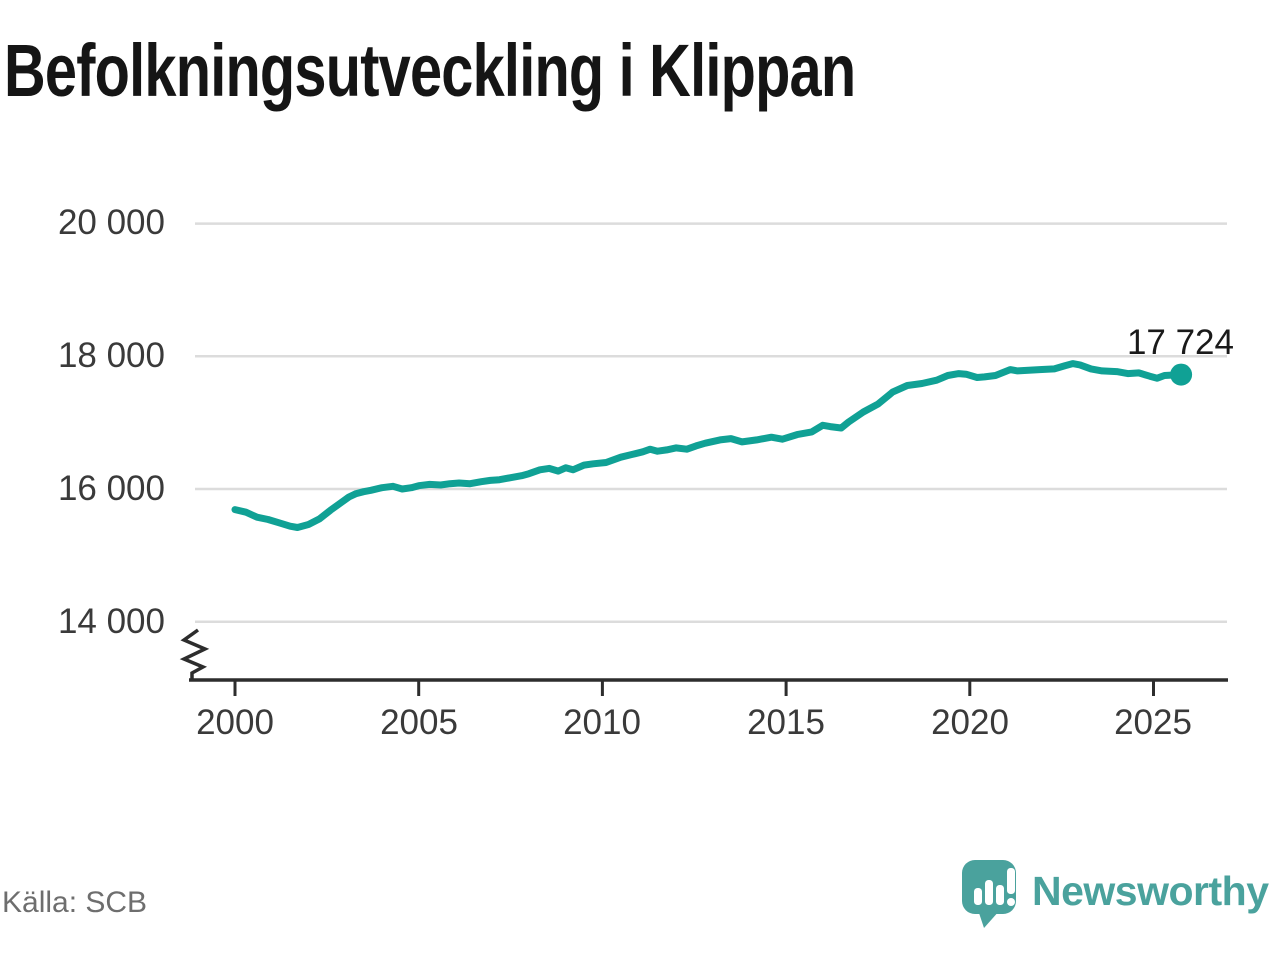 The image size is (1280, 960). What do you see at coordinates (419, 722) in the screenshot?
I see `x-tick-label: 2005` at bounding box center [419, 722].